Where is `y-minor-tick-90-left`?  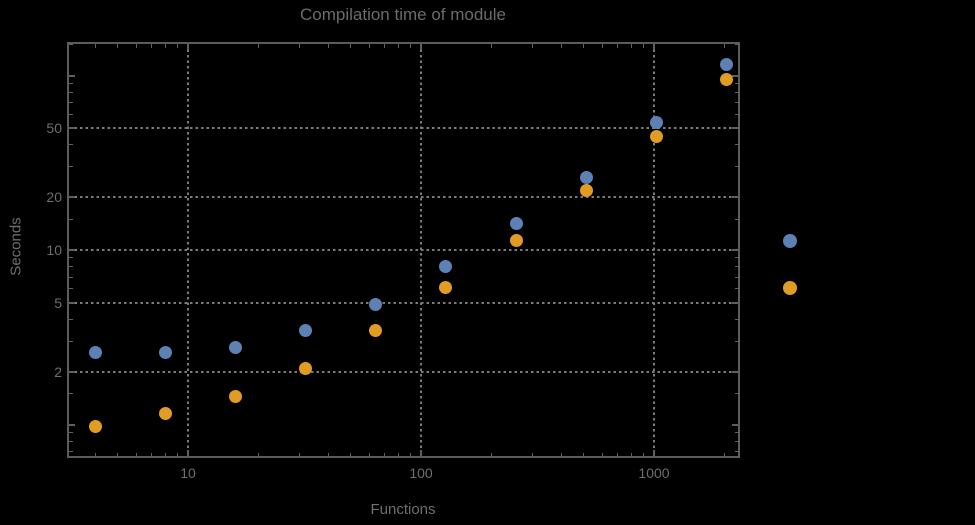
y-minor-tick-90-left is located at coordinates (71, 83).